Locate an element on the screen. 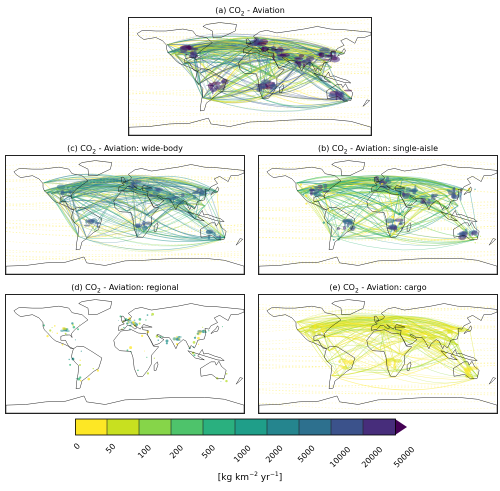  panel-c-map is located at coordinates (125, 215).